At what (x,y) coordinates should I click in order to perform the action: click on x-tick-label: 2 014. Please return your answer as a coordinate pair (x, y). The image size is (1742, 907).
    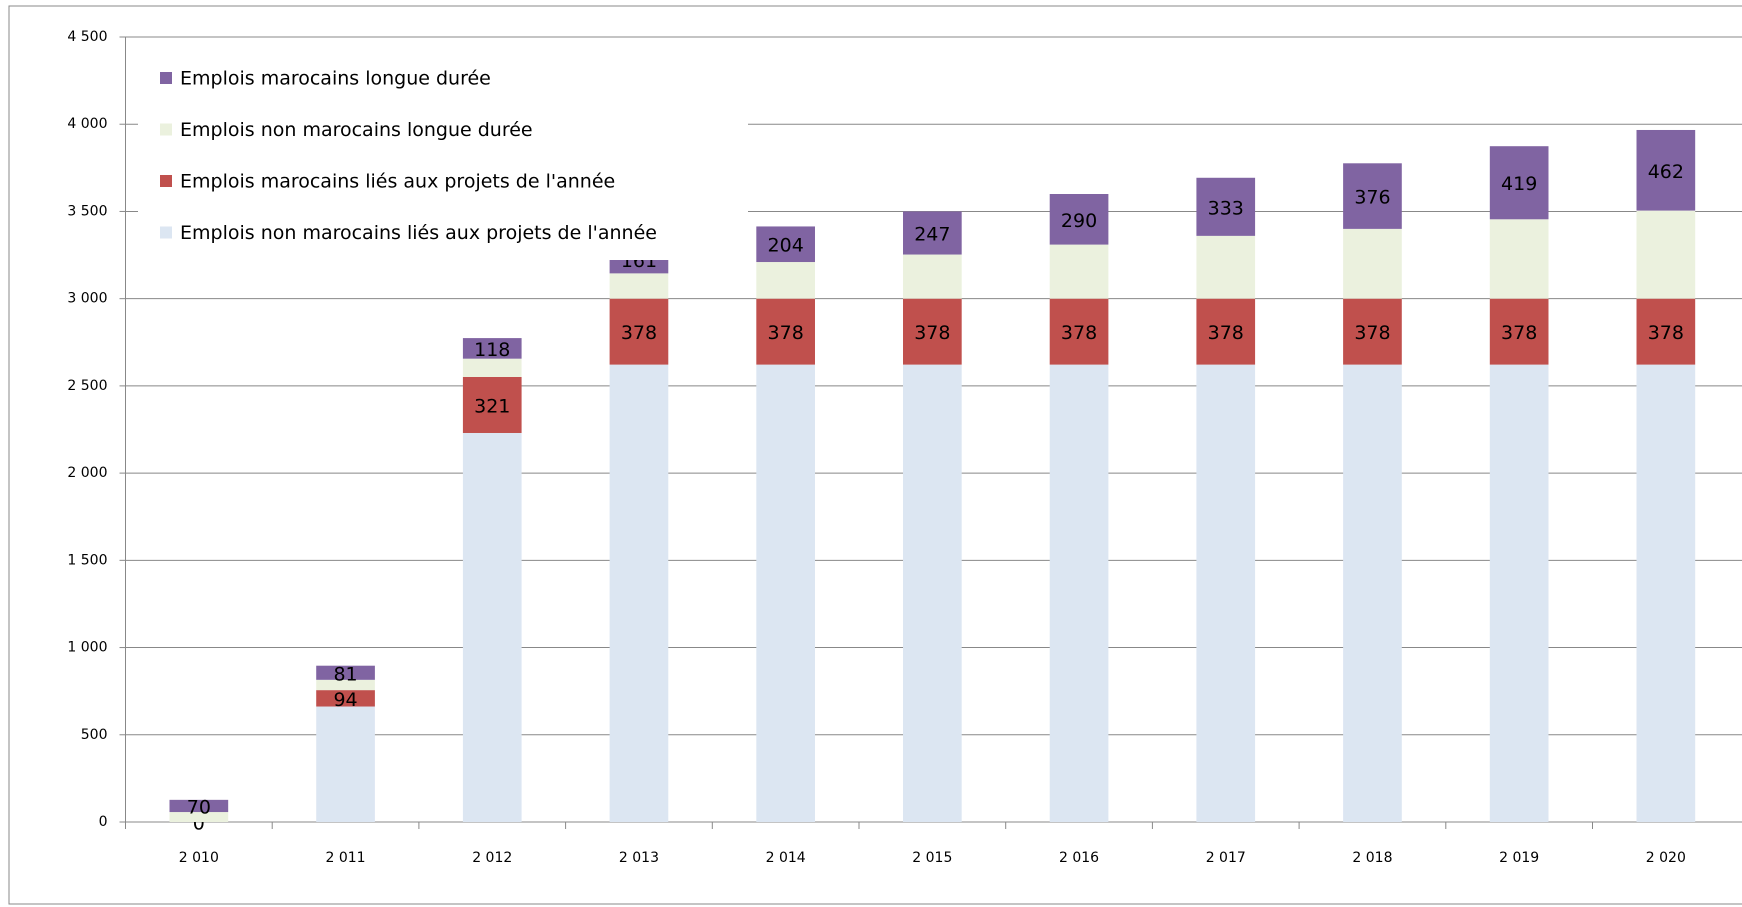
    Looking at the image, I should click on (786, 858).